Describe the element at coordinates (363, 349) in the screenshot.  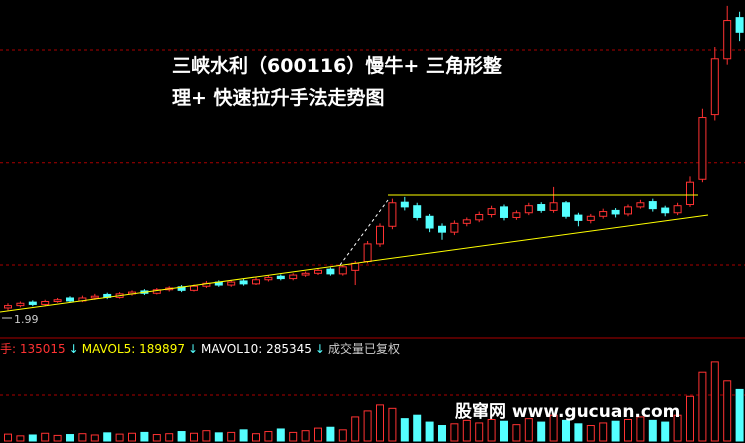
I see `legend-item: 成交量已复权` at that location.